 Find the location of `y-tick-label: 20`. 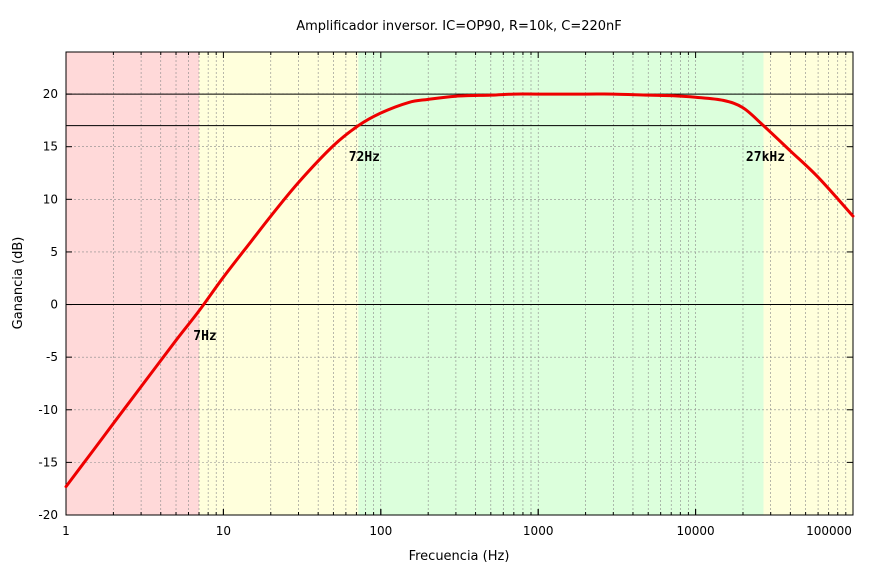

y-tick-label: 20 is located at coordinates (50, 94).